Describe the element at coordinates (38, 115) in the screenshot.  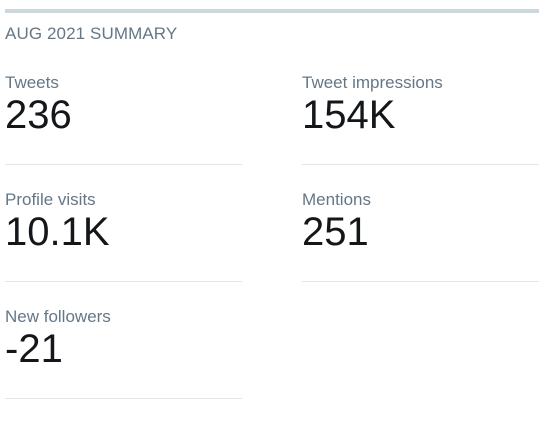
I see `metric-value: 236` at that location.